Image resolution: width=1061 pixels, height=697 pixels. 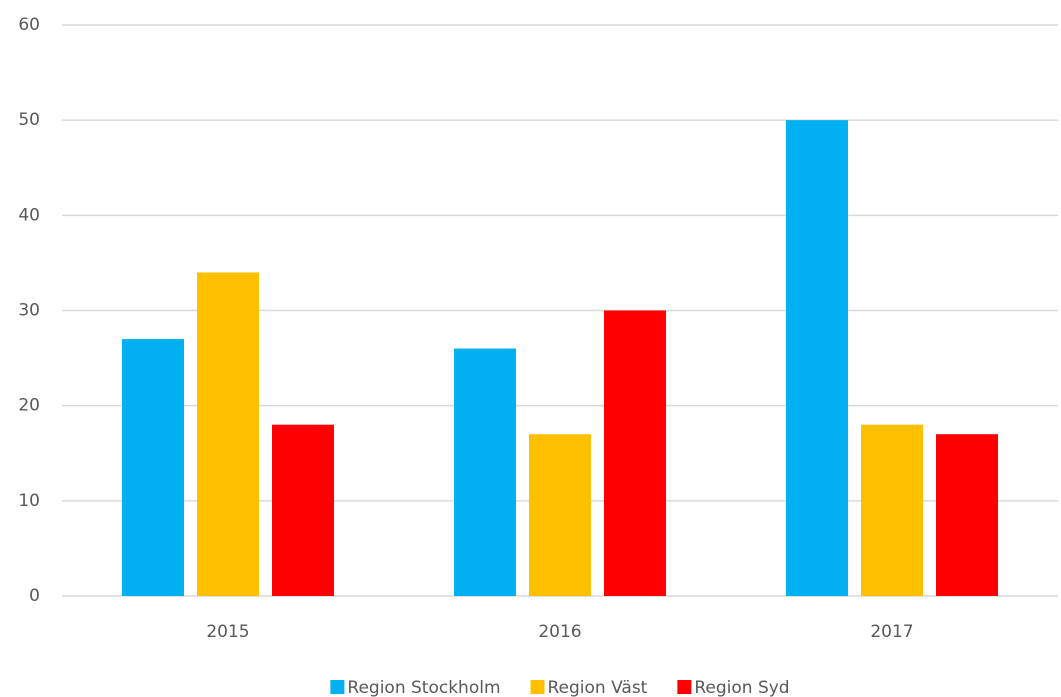 I want to click on x-tick-label: 2016, so click(x=559, y=632).